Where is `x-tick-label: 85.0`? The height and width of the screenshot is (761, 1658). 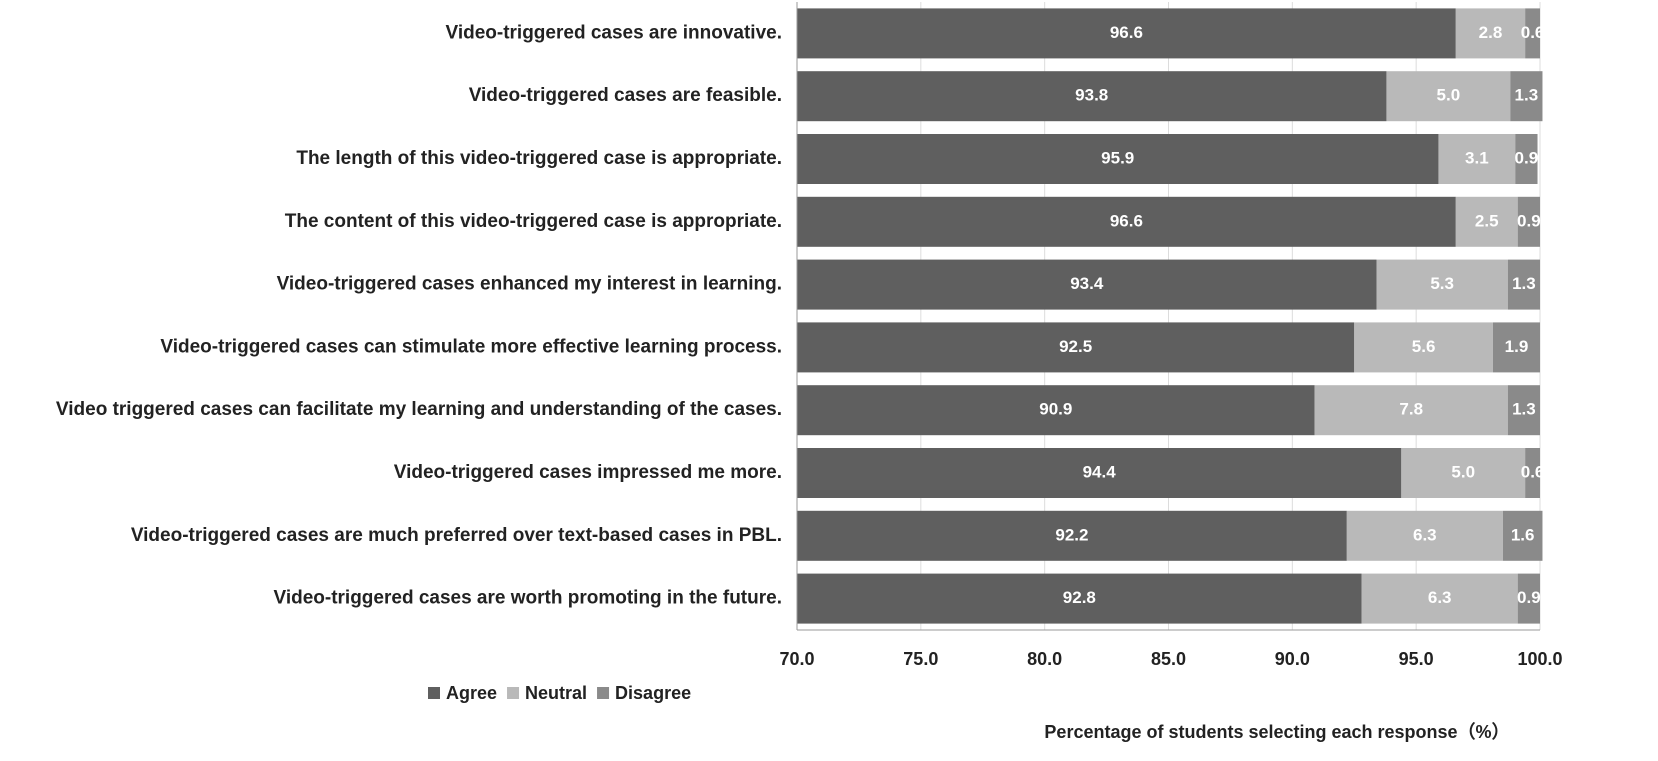
x-tick-label: 85.0 is located at coordinates (1168, 659).